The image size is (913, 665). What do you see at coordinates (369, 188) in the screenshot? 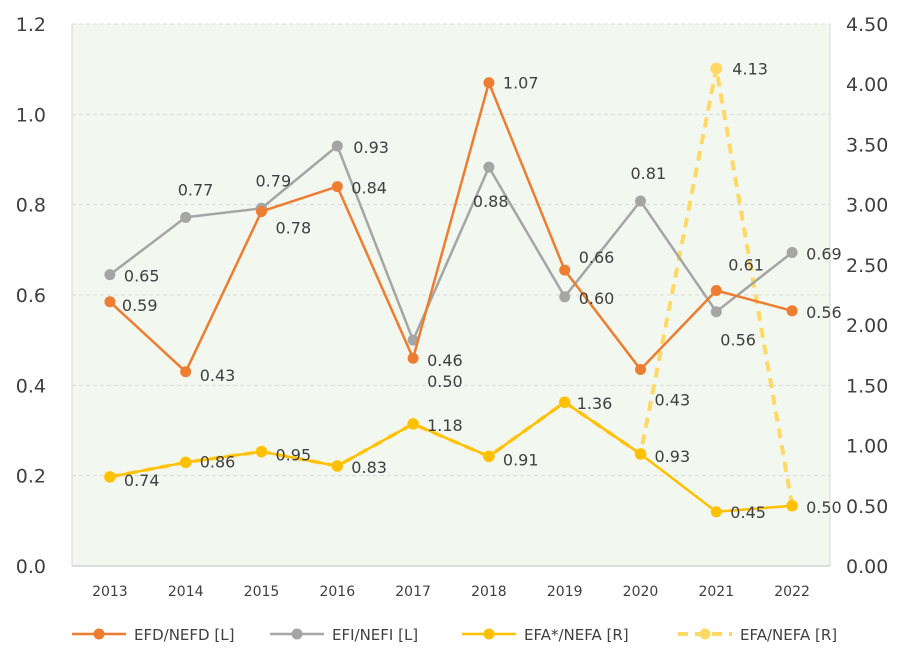
I see `data-label: 0.84` at bounding box center [369, 188].